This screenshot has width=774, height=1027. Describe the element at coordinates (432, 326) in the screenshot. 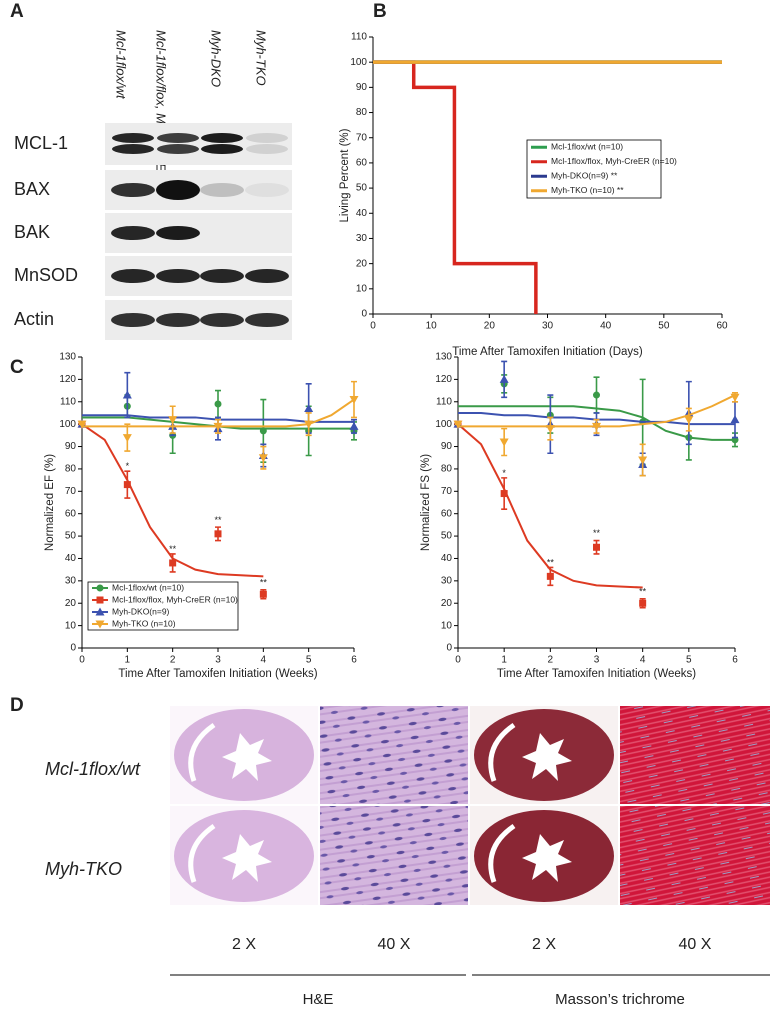

I see `x-tick-label: 10` at that location.